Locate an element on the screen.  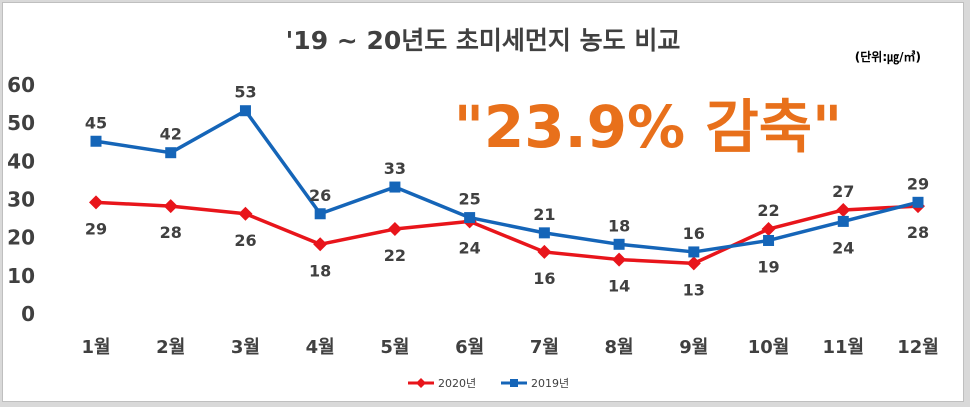
data-label-2019: 26 is located at coordinates (320, 195).